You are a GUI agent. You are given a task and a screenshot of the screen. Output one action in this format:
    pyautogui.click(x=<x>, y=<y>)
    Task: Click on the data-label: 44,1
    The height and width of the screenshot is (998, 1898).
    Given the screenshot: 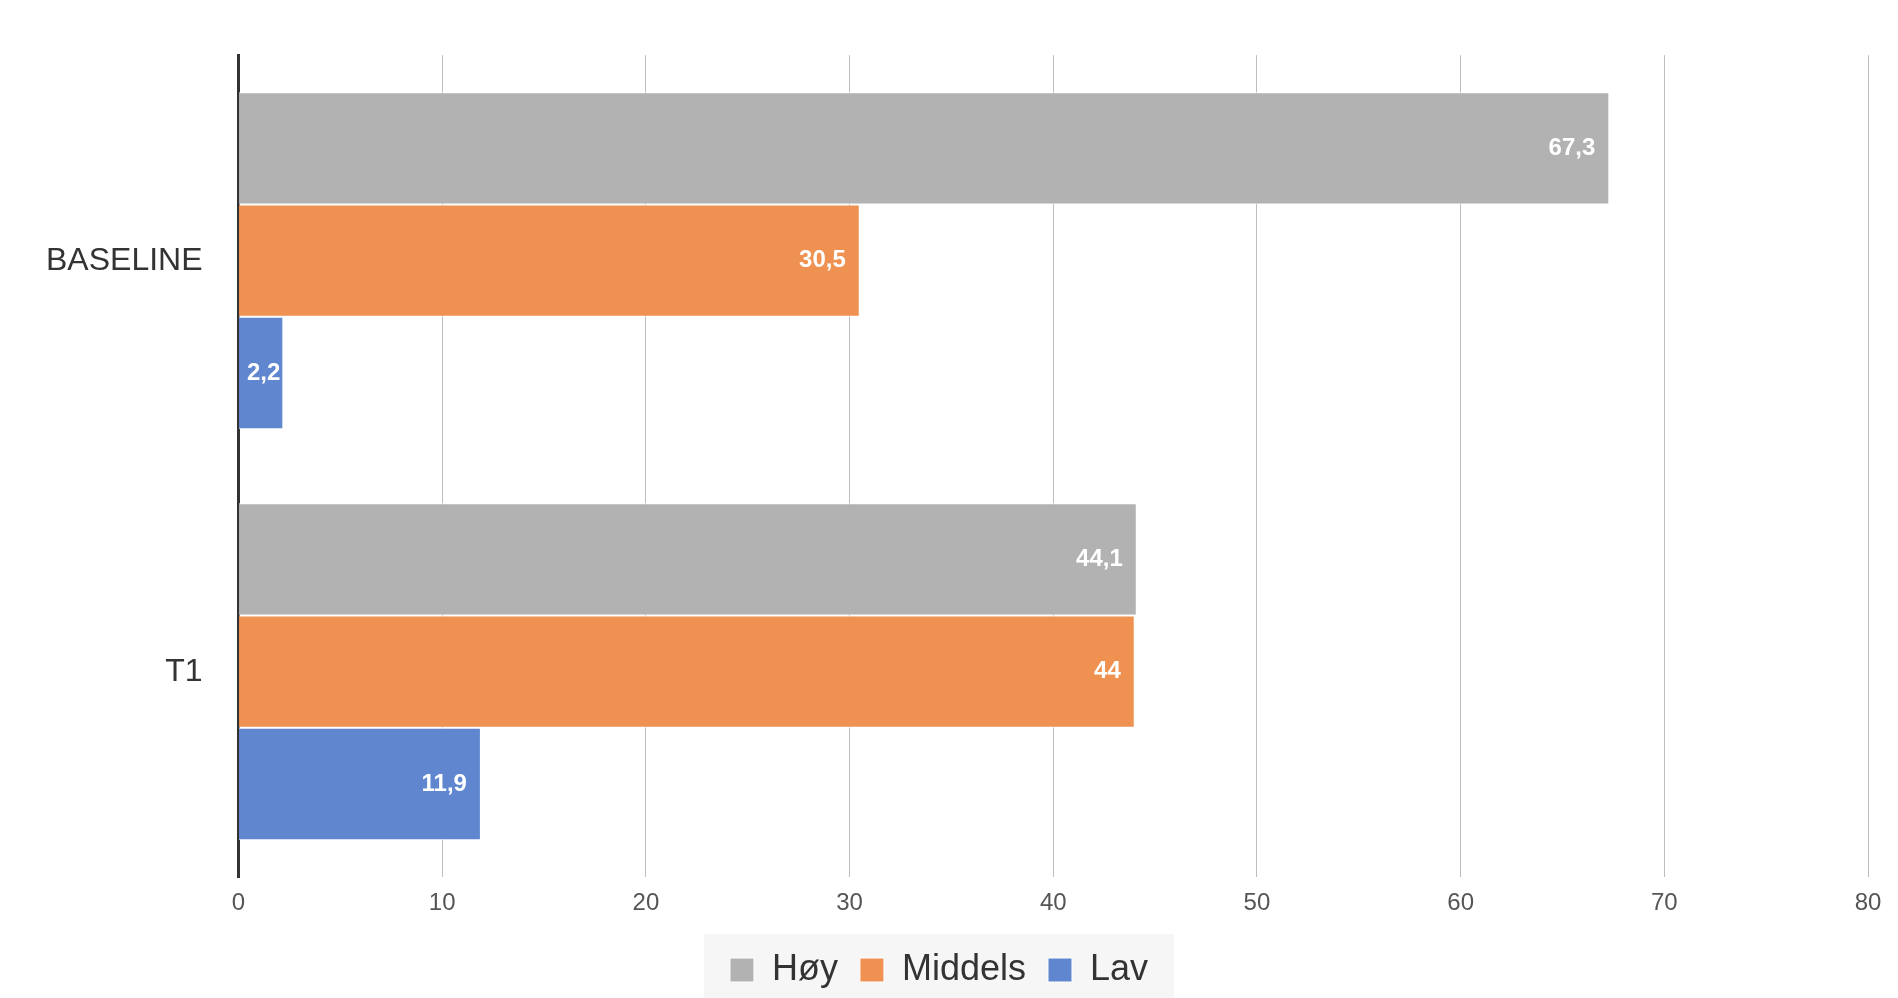 What is the action you would take?
    pyautogui.click(x=1099, y=557)
    